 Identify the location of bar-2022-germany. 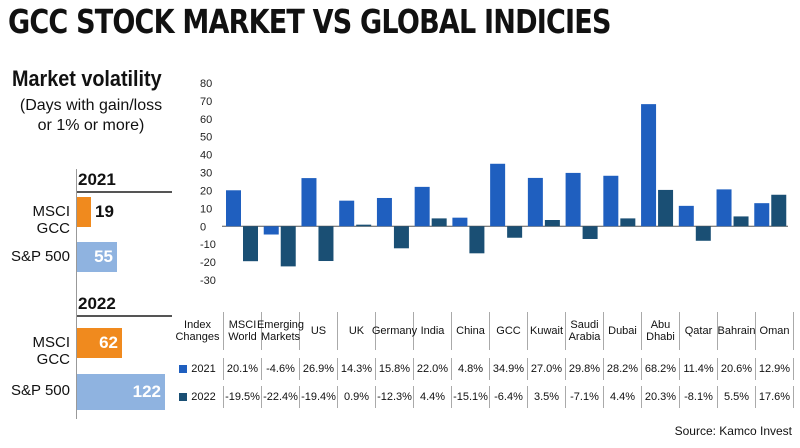
(401, 237).